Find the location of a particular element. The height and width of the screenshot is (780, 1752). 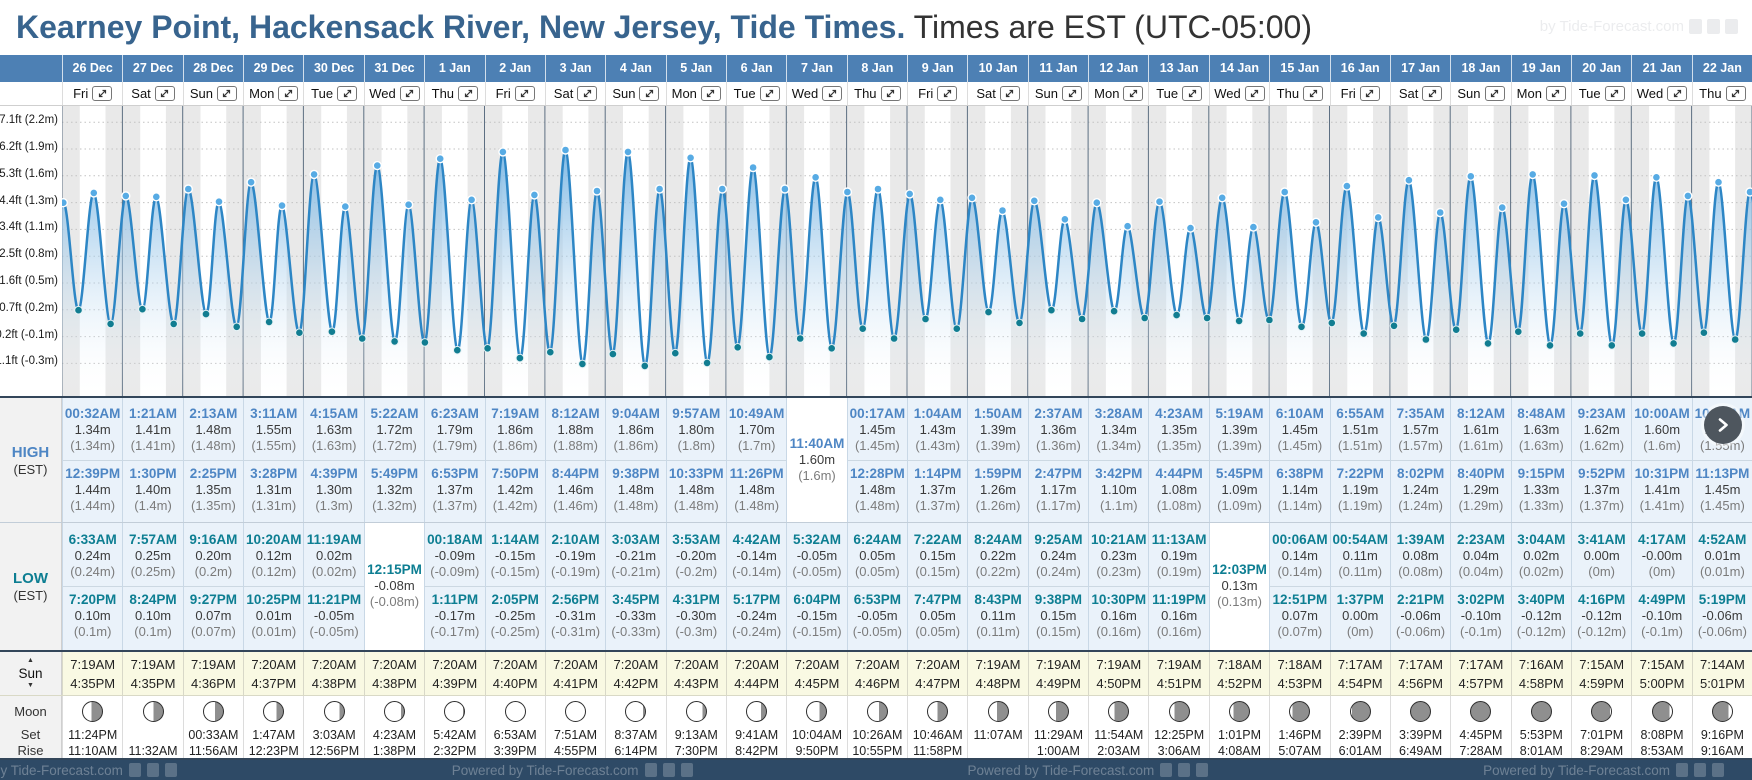

sunset-time: 4:52PM is located at coordinates (1239, 683).